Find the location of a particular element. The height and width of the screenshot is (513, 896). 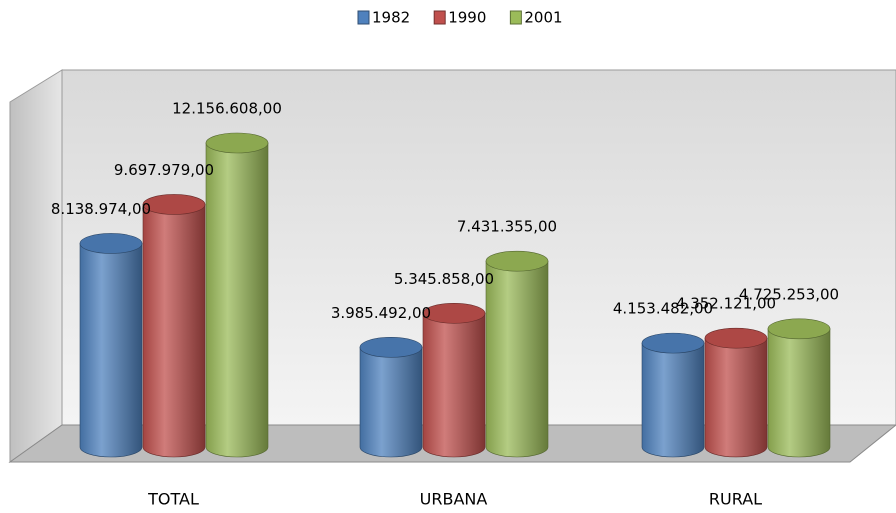

value-label: 12.156.608,00 is located at coordinates (227, 109).